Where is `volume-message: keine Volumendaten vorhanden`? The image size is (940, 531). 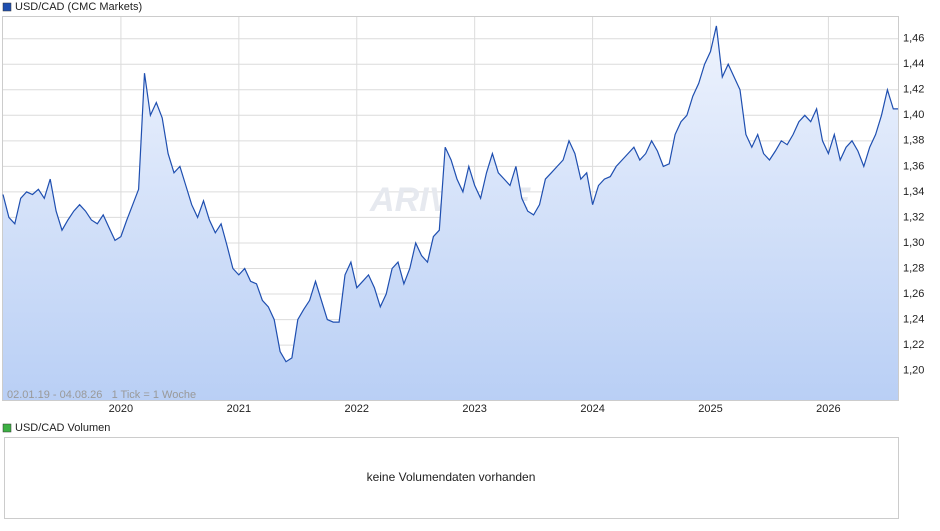
volume-message: keine Volumendaten vorhanden is located at coordinates (451, 477).